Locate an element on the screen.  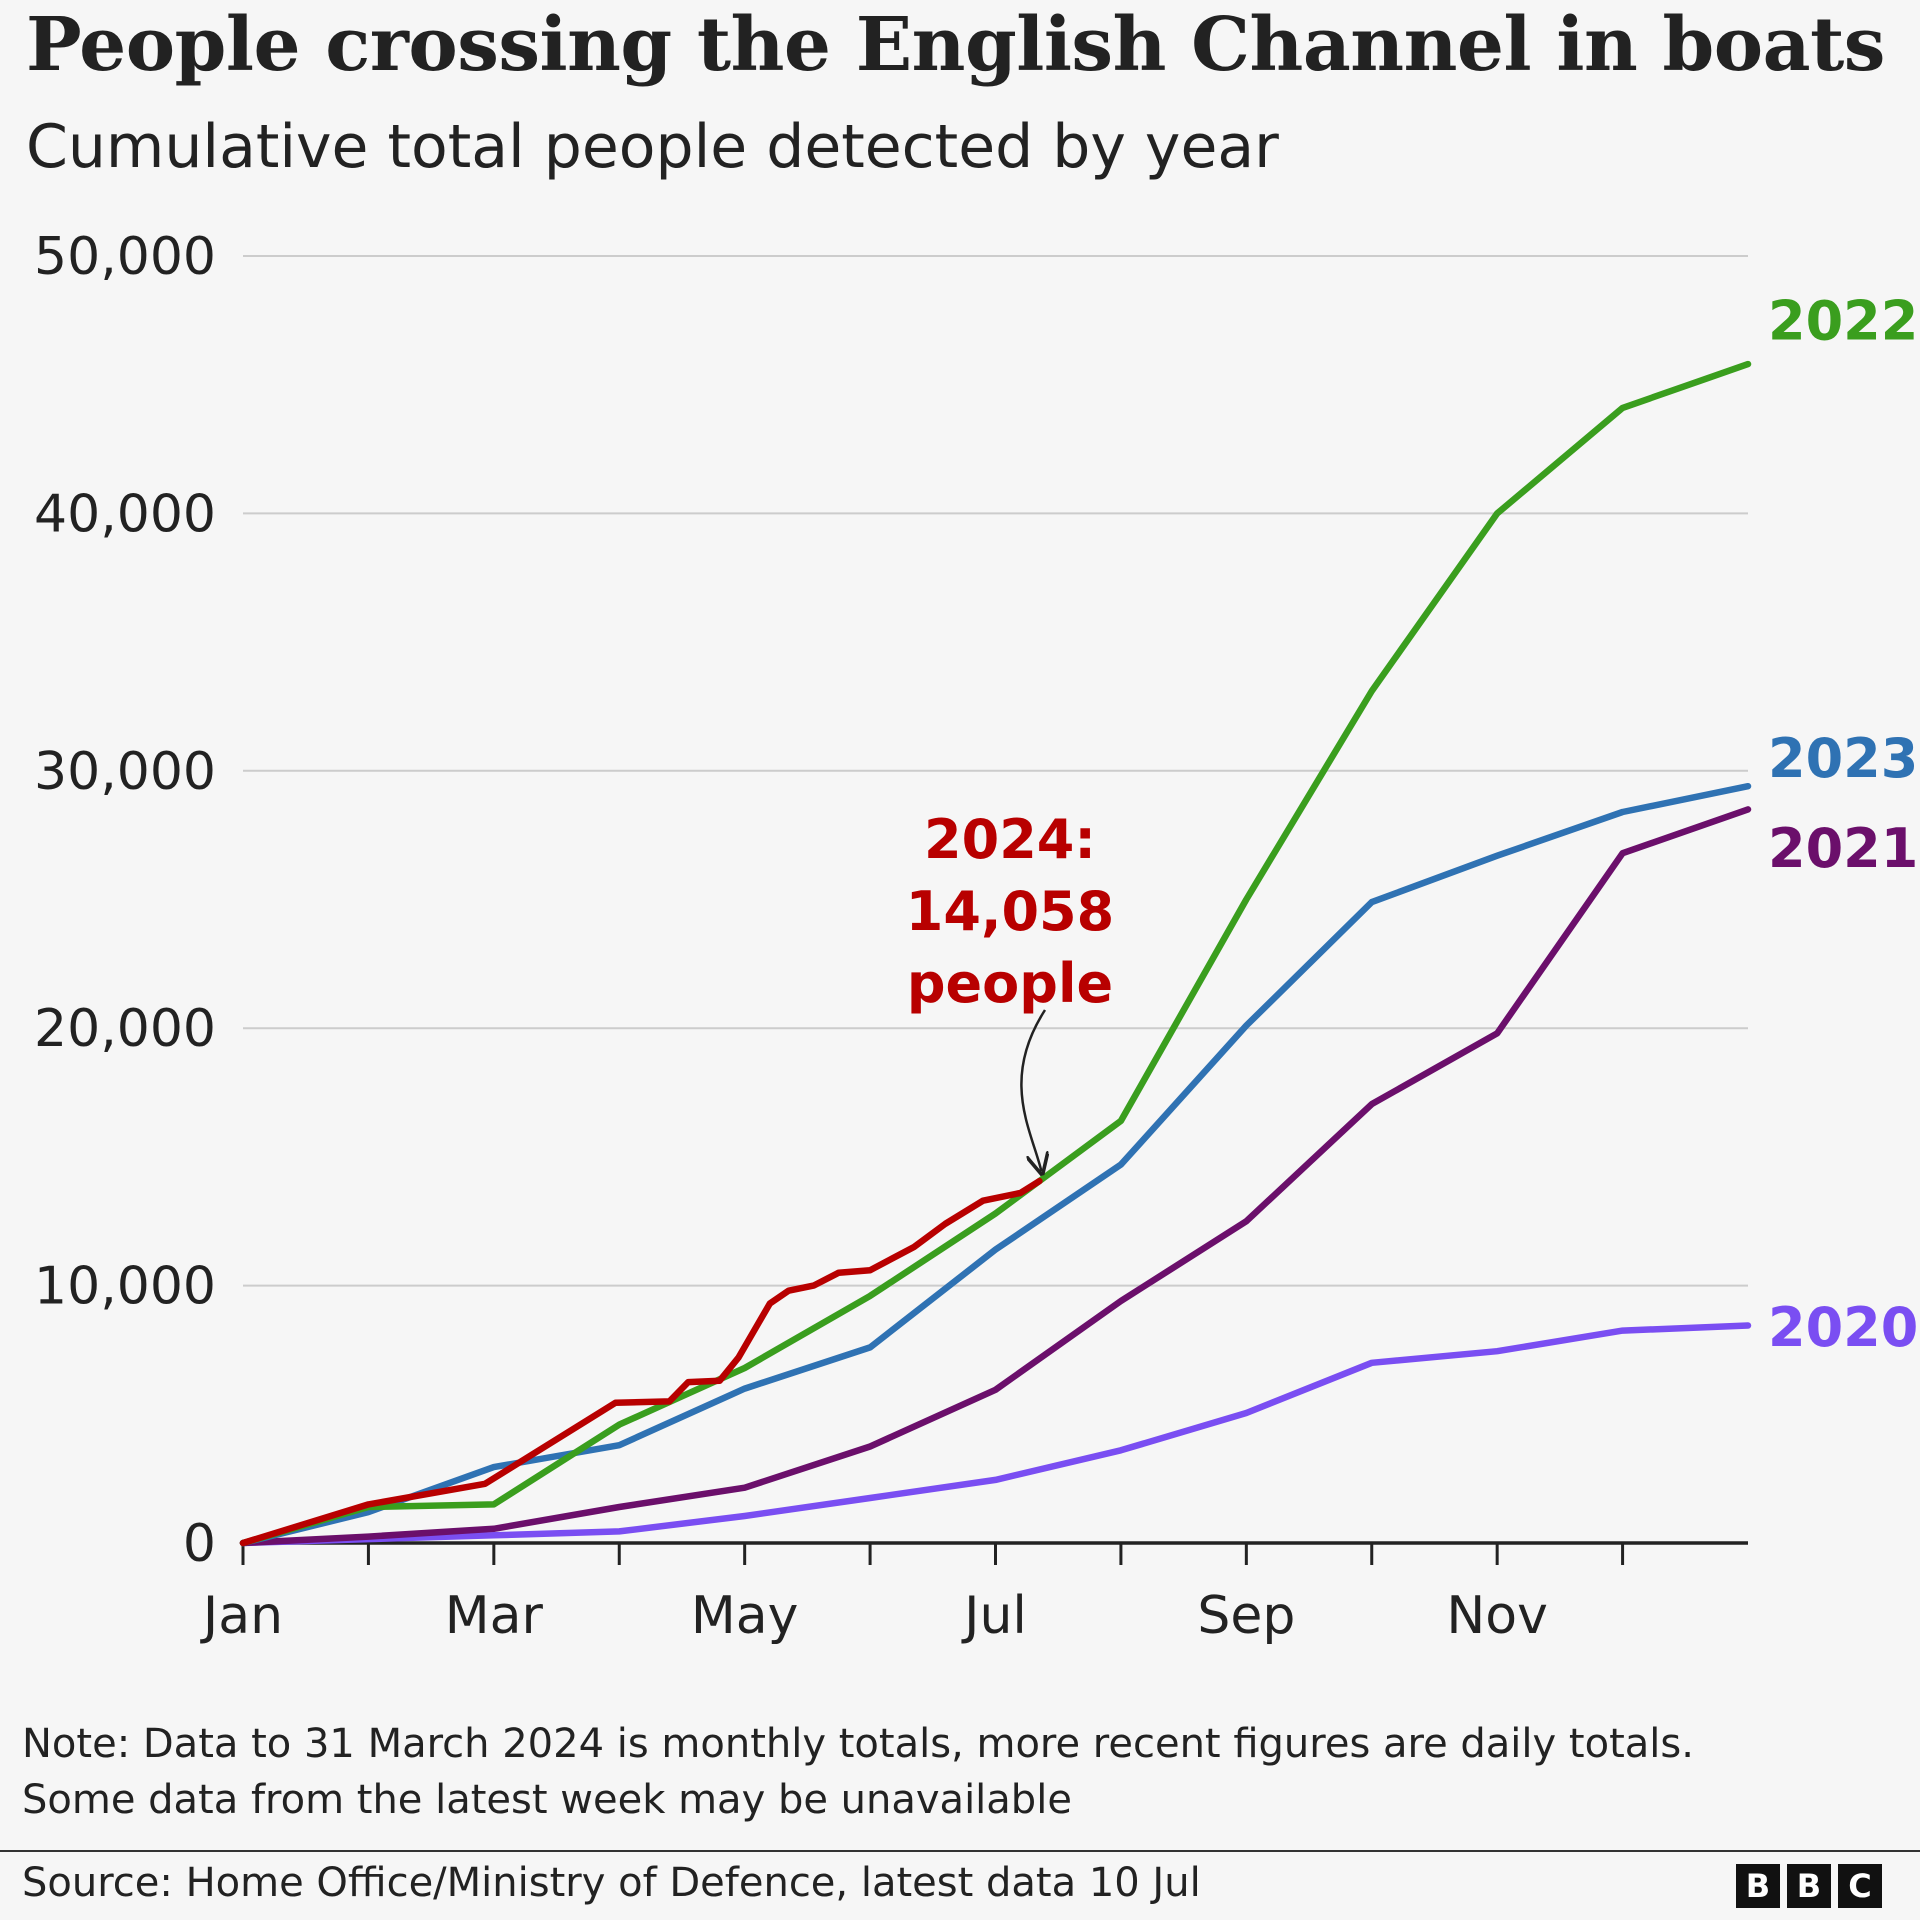
y-tick-label: 0 is located at coordinates (199, 1544).